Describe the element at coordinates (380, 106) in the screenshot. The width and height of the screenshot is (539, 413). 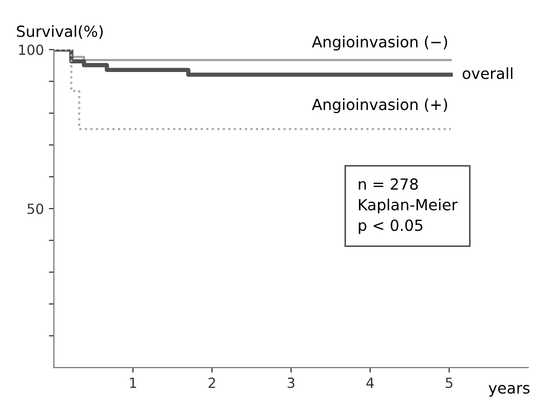
I see `series-label: Angioinvasion (+)` at that location.